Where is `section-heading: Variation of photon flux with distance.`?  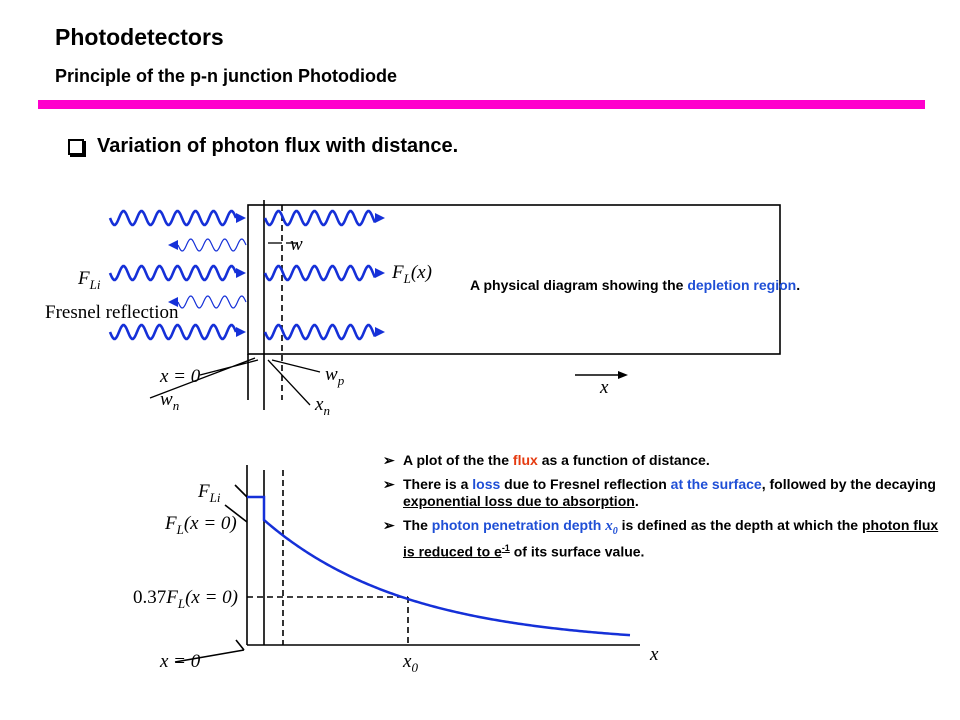 section-heading: Variation of photon flux with distance. is located at coordinates (278, 146).